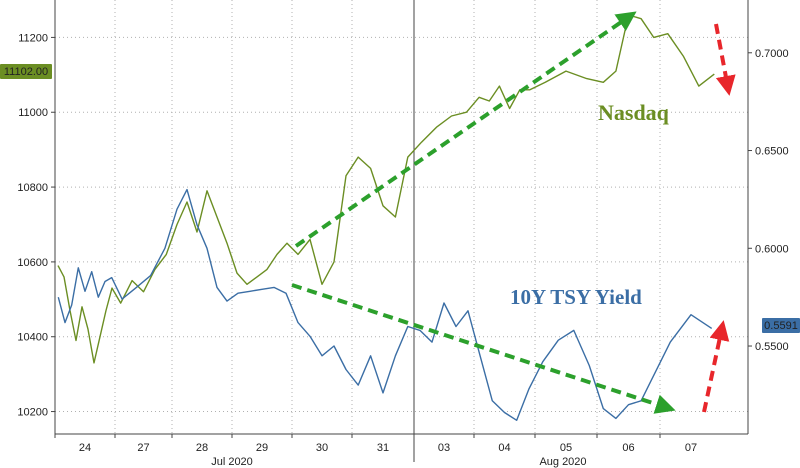 This screenshot has width=800, height=468. I want to click on x-tick-label: 31, so click(383, 448).